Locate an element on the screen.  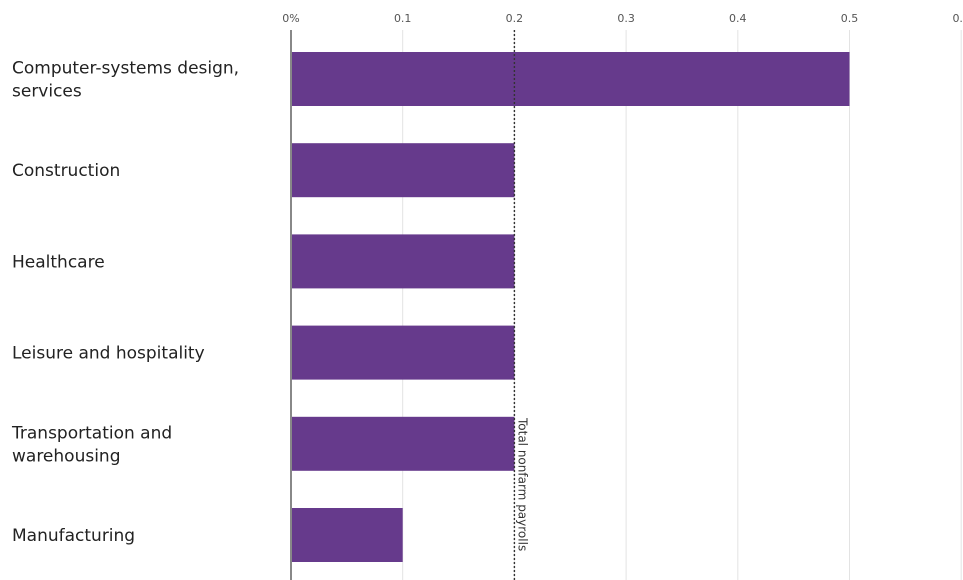
category-label: Manufacturing is located at coordinates (73, 536).